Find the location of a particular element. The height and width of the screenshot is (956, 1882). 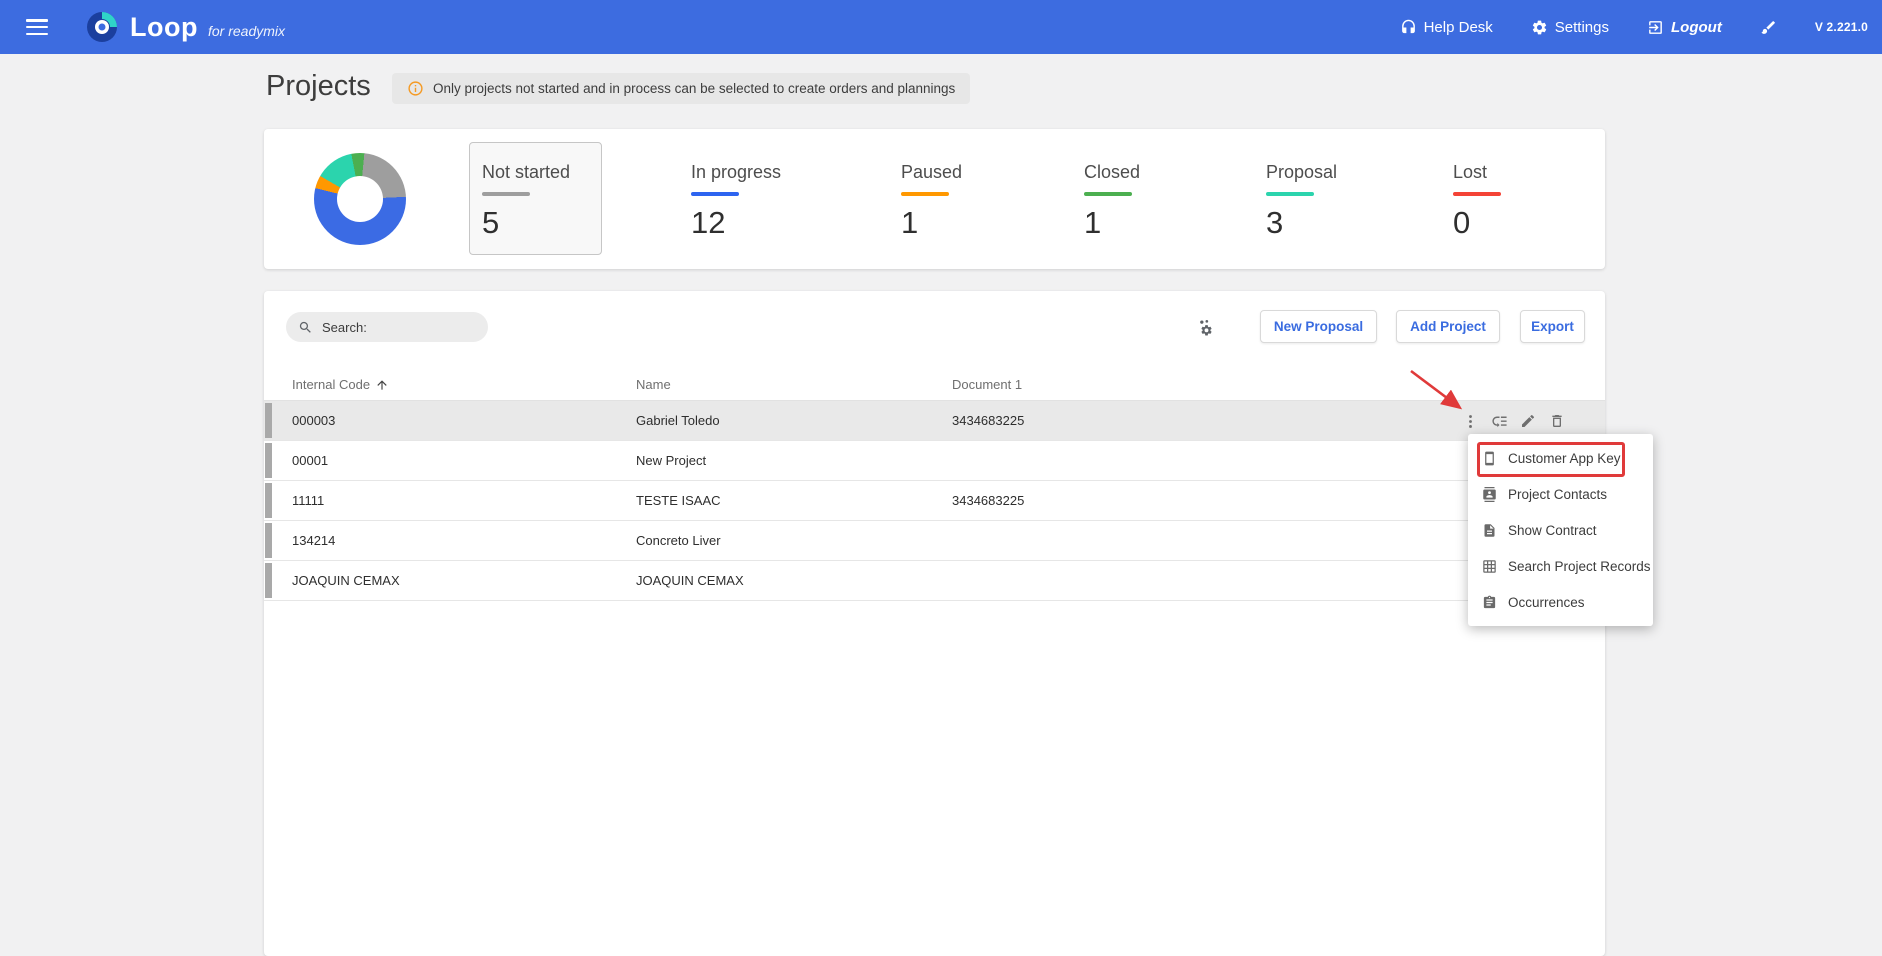

column-header-document1: Document 1 is located at coordinates (987, 384).